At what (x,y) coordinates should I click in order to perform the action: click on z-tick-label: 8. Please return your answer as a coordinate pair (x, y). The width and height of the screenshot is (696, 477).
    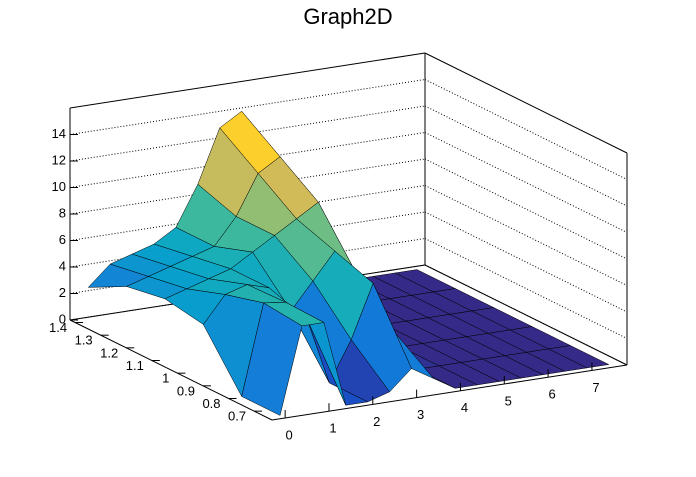
    Looking at the image, I should click on (62, 212).